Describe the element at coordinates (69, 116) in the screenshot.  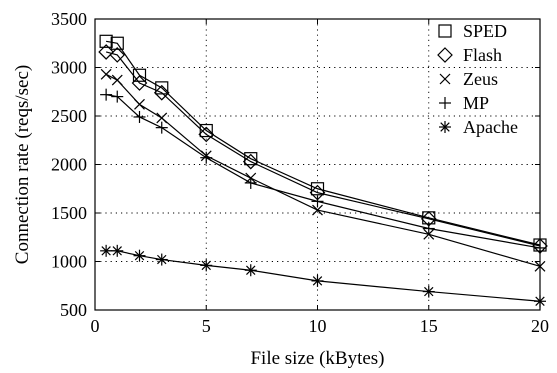
I see `y-tick-label: 2500` at that location.